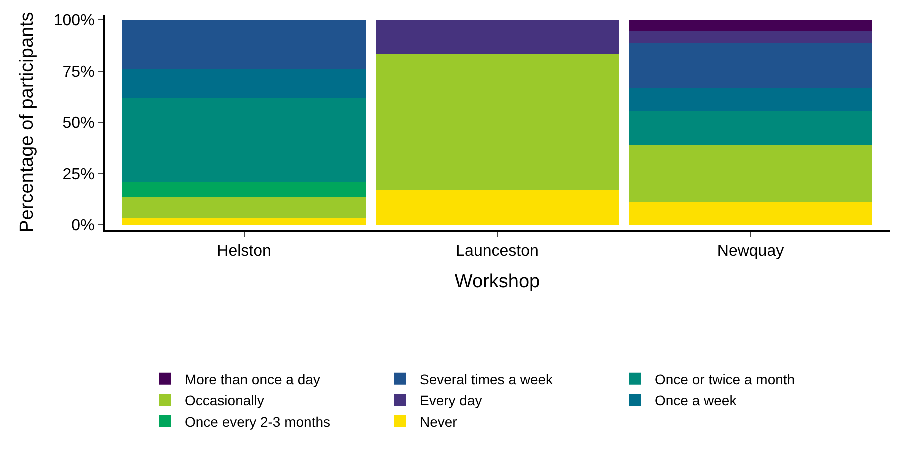 The image size is (904, 449). What do you see at coordinates (497, 282) in the screenshot?
I see `x-axis-title: Workshop` at bounding box center [497, 282].